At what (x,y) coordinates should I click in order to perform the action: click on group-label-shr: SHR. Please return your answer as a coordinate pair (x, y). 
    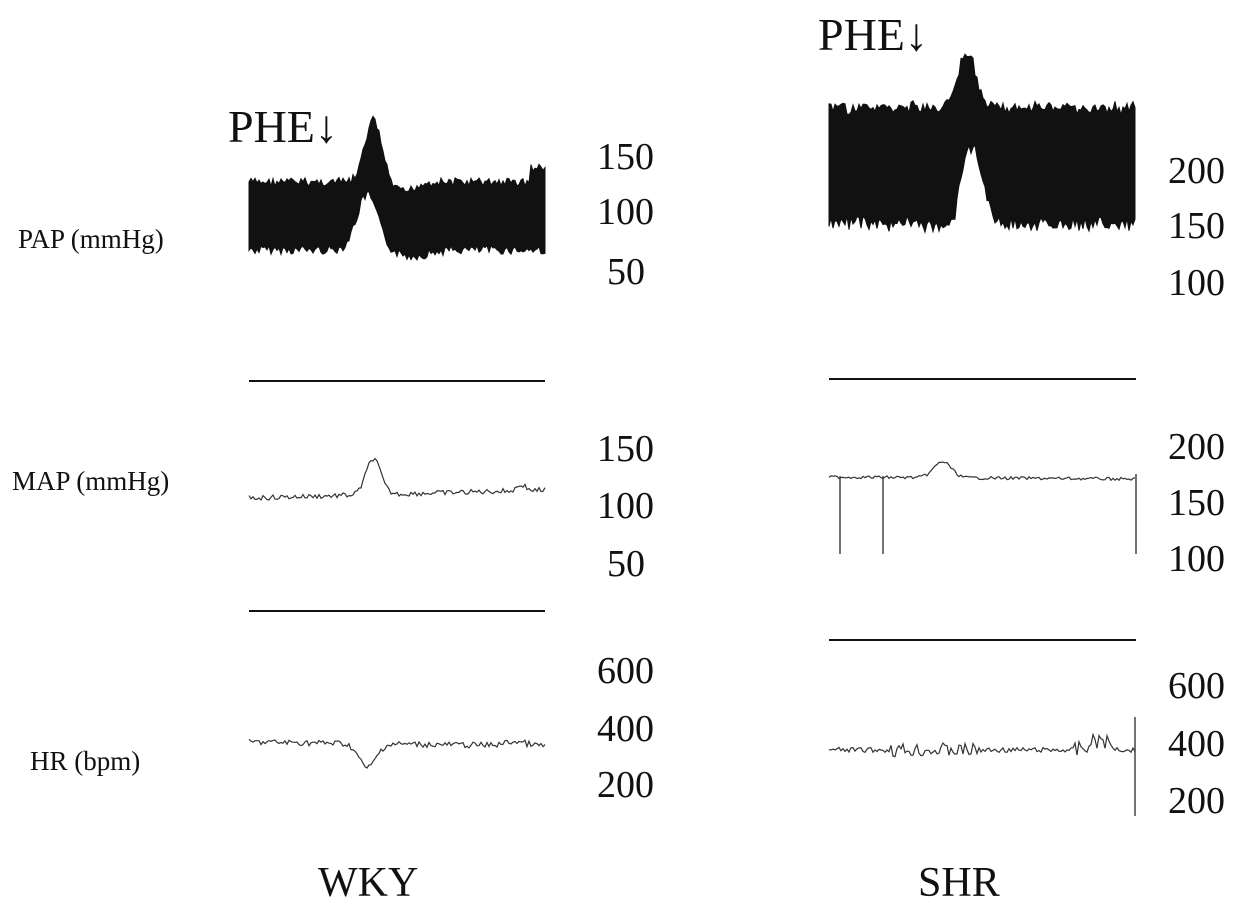
    Looking at the image, I should click on (959, 883).